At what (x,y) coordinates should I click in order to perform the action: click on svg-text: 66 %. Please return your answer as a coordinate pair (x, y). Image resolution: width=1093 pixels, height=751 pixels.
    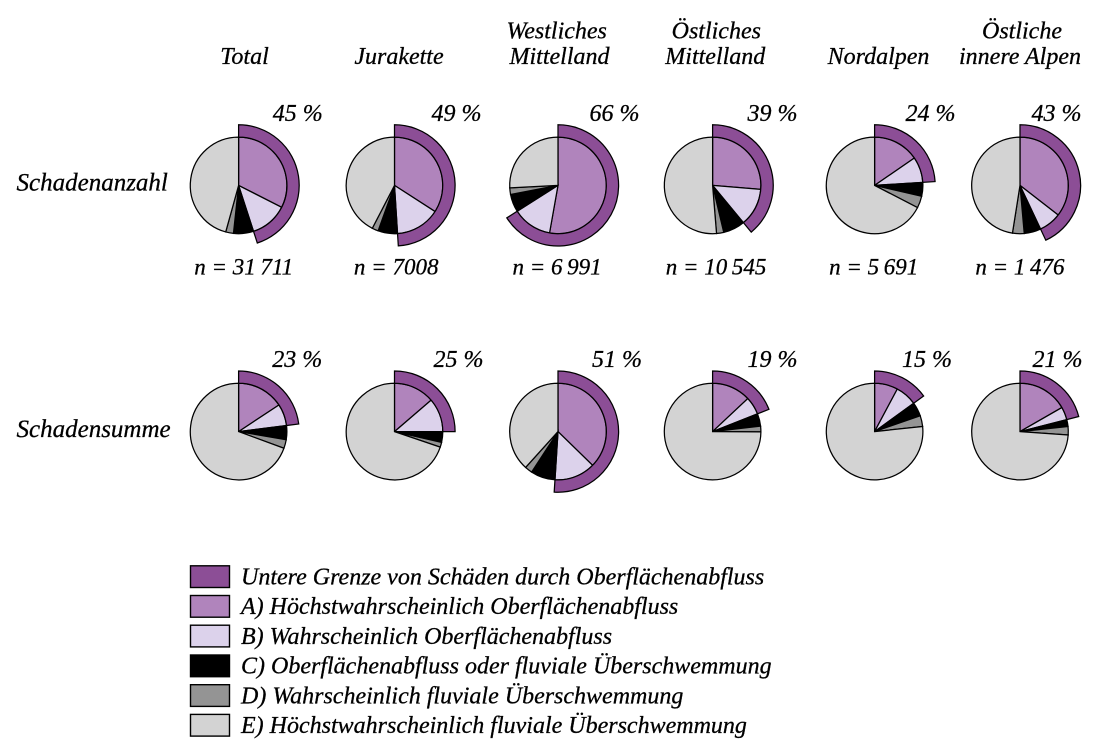
    Looking at the image, I should click on (615, 114).